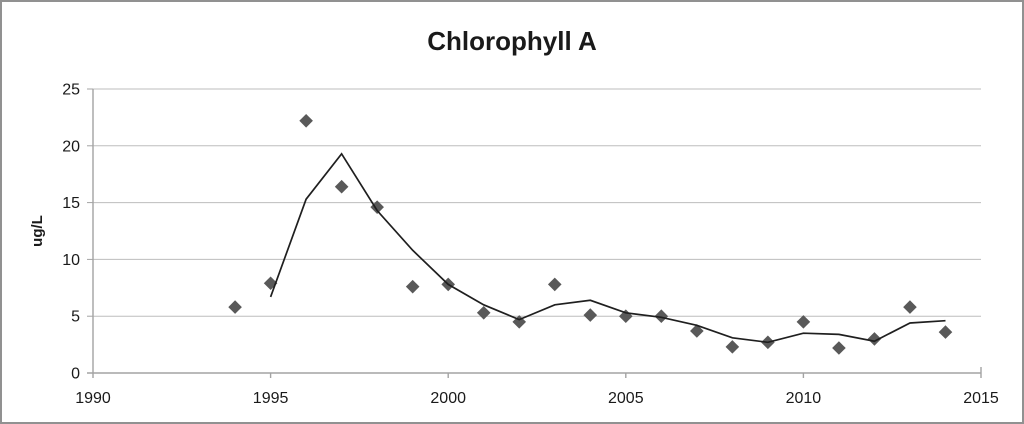 Image resolution: width=1024 pixels, height=424 pixels. Describe the element at coordinates (71, 146) in the screenshot. I see `y-tick-label: 20` at that location.